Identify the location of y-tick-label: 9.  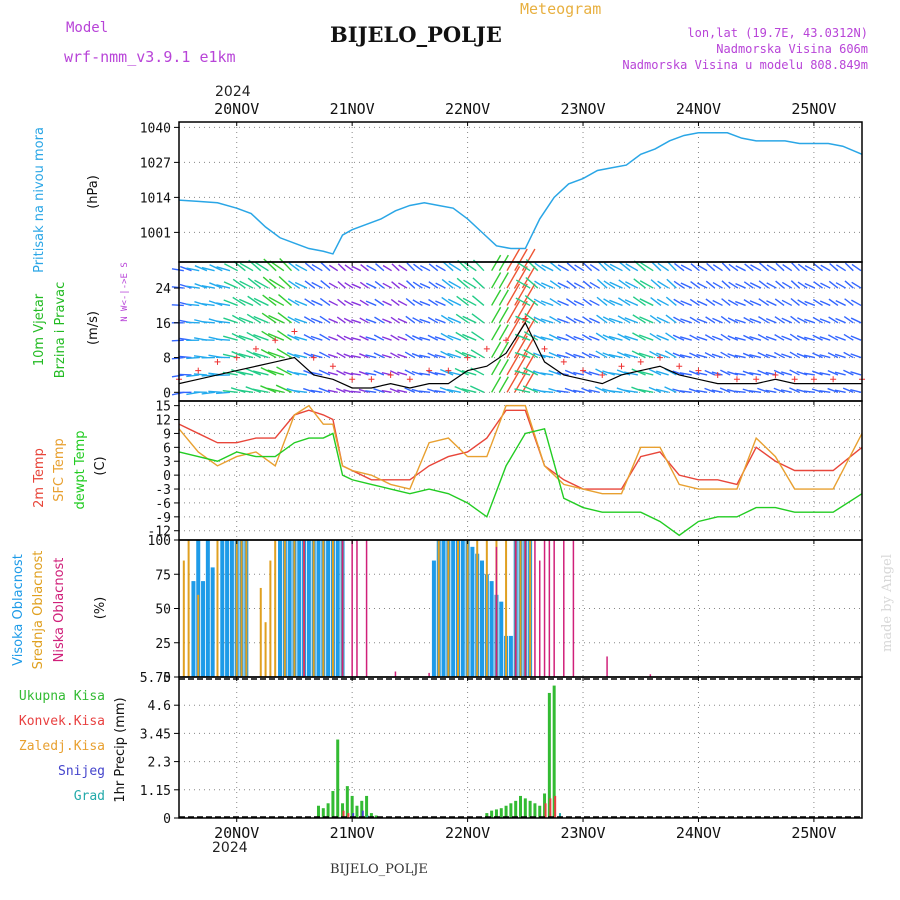
(167, 434).